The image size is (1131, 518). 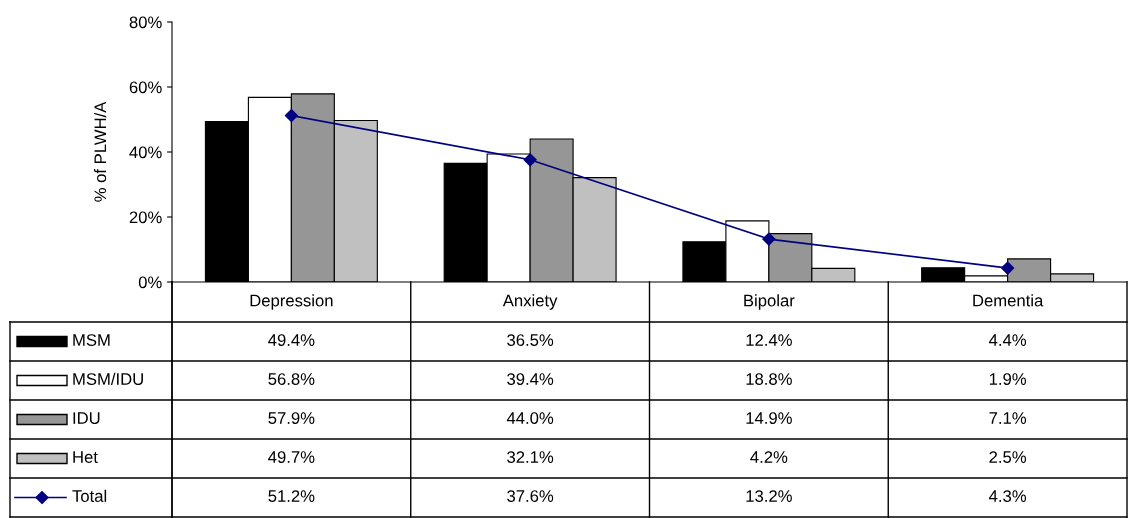 What do you see at coordinates (769, 496) in the screenshot?
I see `data-label: 13.2%` at bounding box center [769, 496].